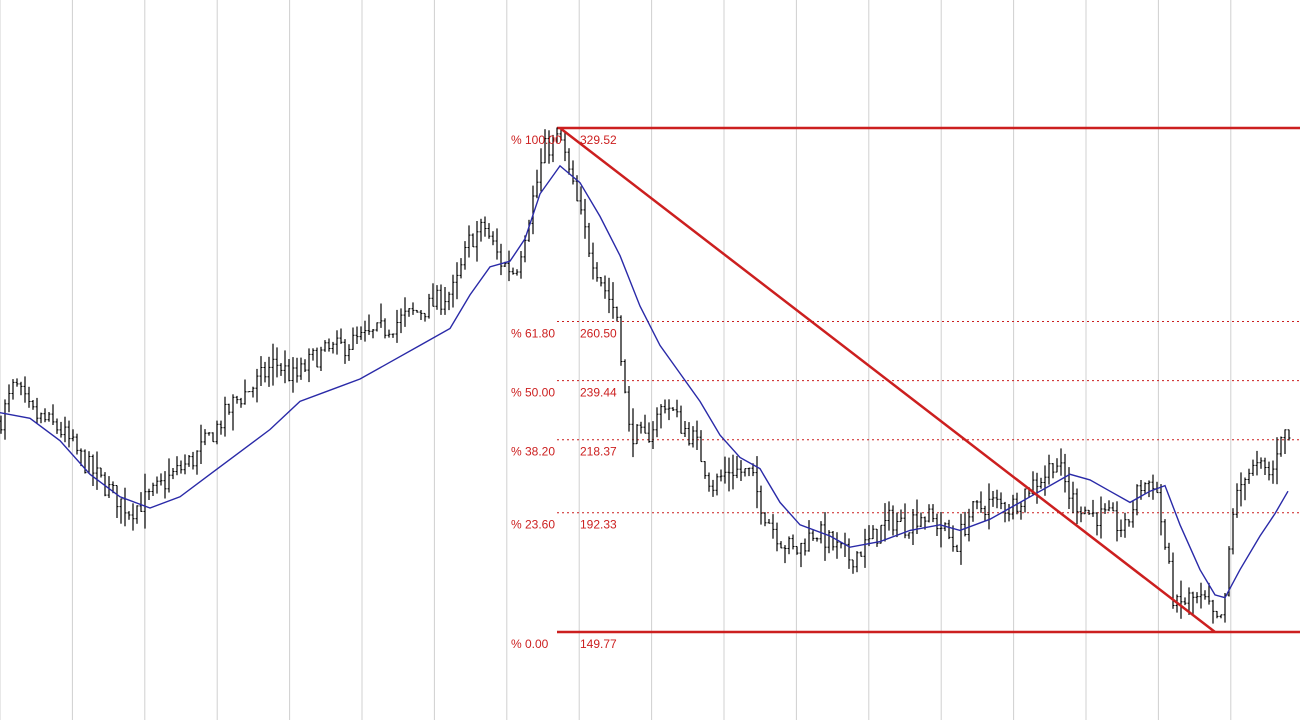  What do you see at coordinates (533, 334) in the screenshot?
I see `fib-percent-label: % 61.80` at bounding box center [533, 334].